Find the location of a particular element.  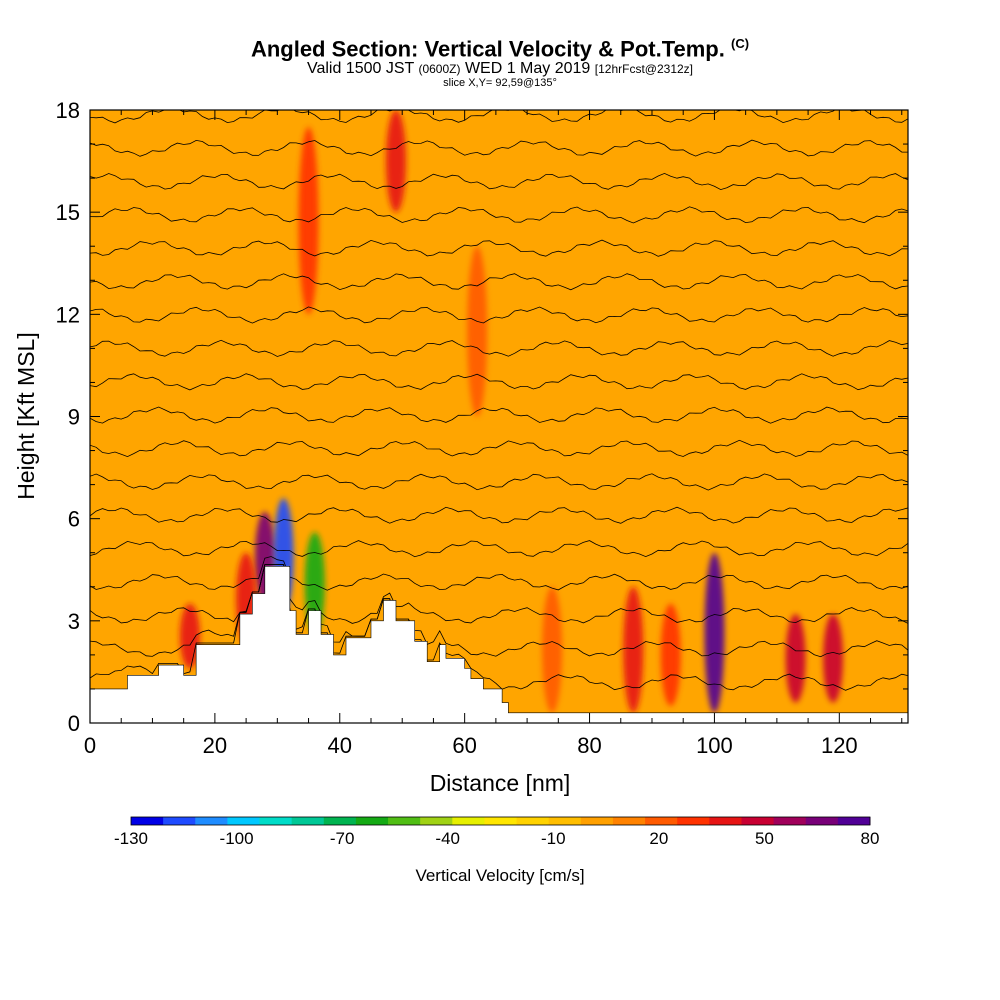

x-tick-label: 40 is located at coordinates (340, 745).